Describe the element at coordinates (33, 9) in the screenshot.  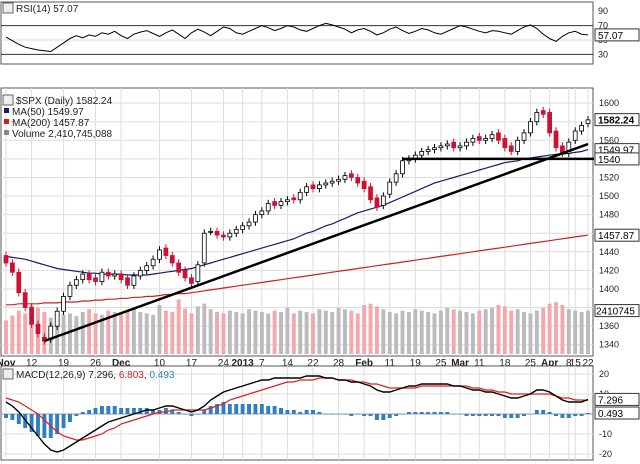
I see `rsi-label: RSI(14)` at that location.